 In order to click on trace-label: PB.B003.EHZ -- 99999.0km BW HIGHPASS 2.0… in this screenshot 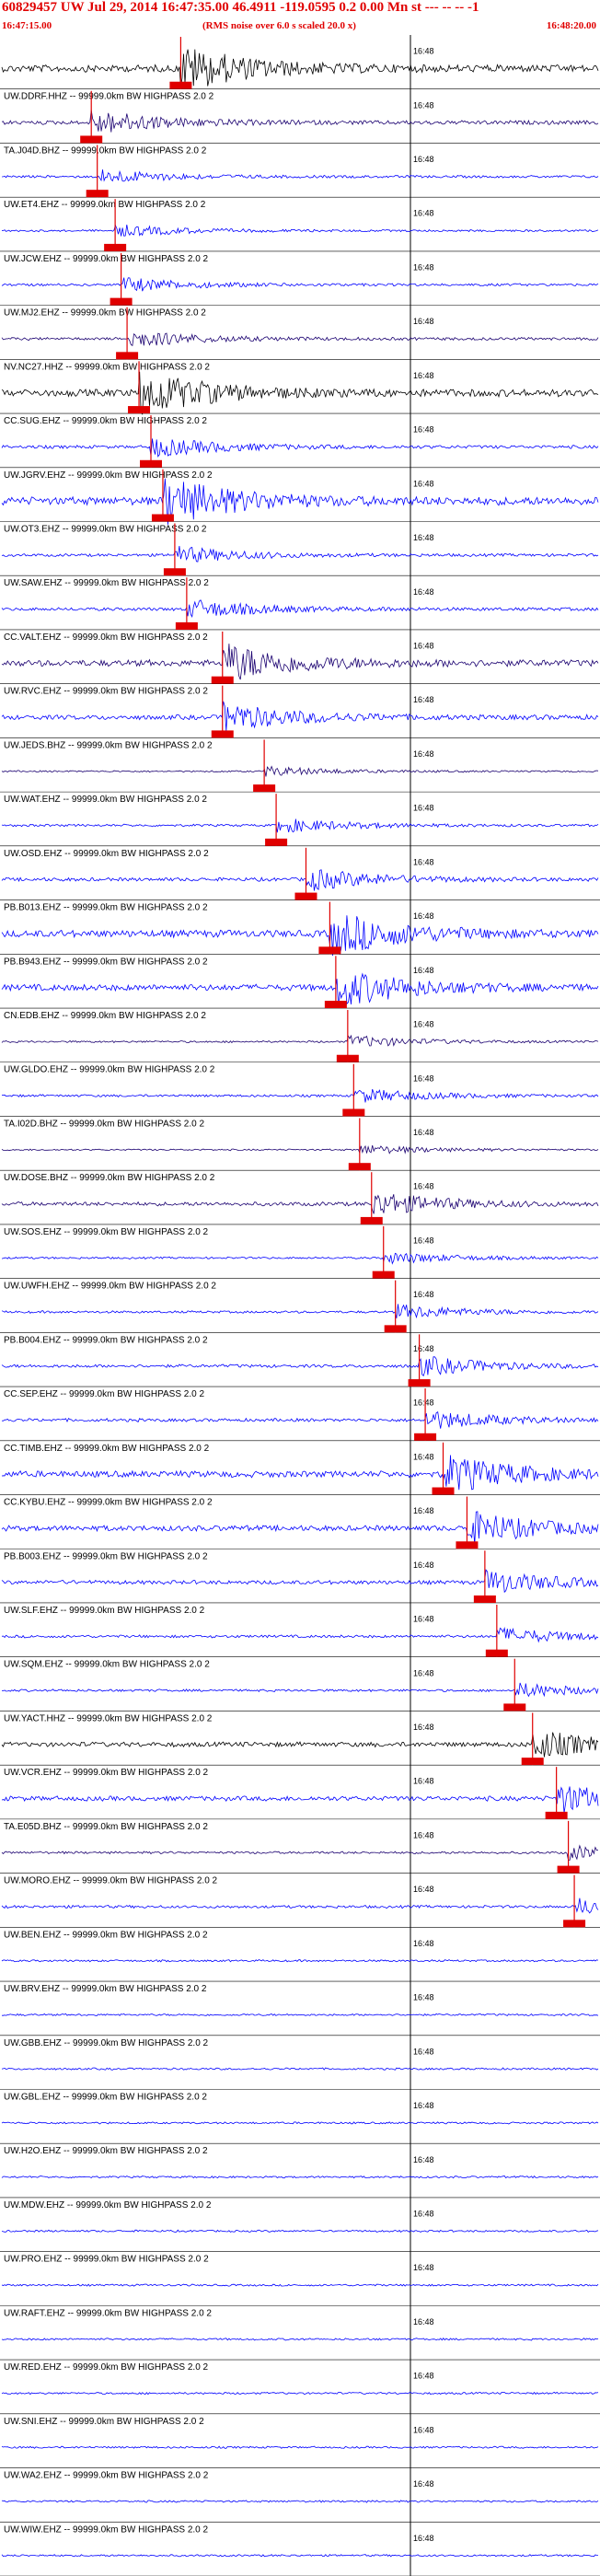, I will do `click(106, 1556)`.